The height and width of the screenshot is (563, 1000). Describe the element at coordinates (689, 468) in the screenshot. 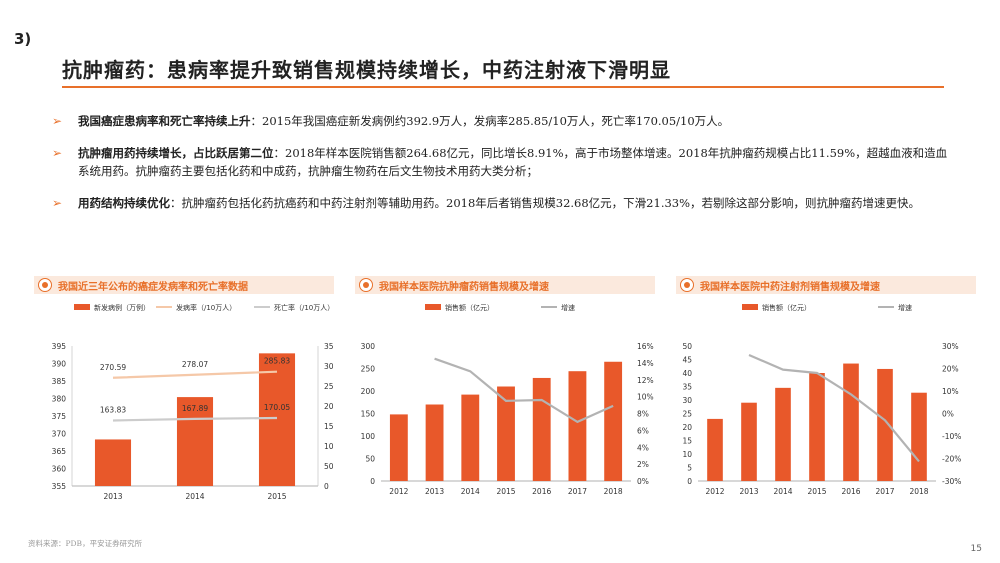

I see `y-left-tick-label: 5` at that location.